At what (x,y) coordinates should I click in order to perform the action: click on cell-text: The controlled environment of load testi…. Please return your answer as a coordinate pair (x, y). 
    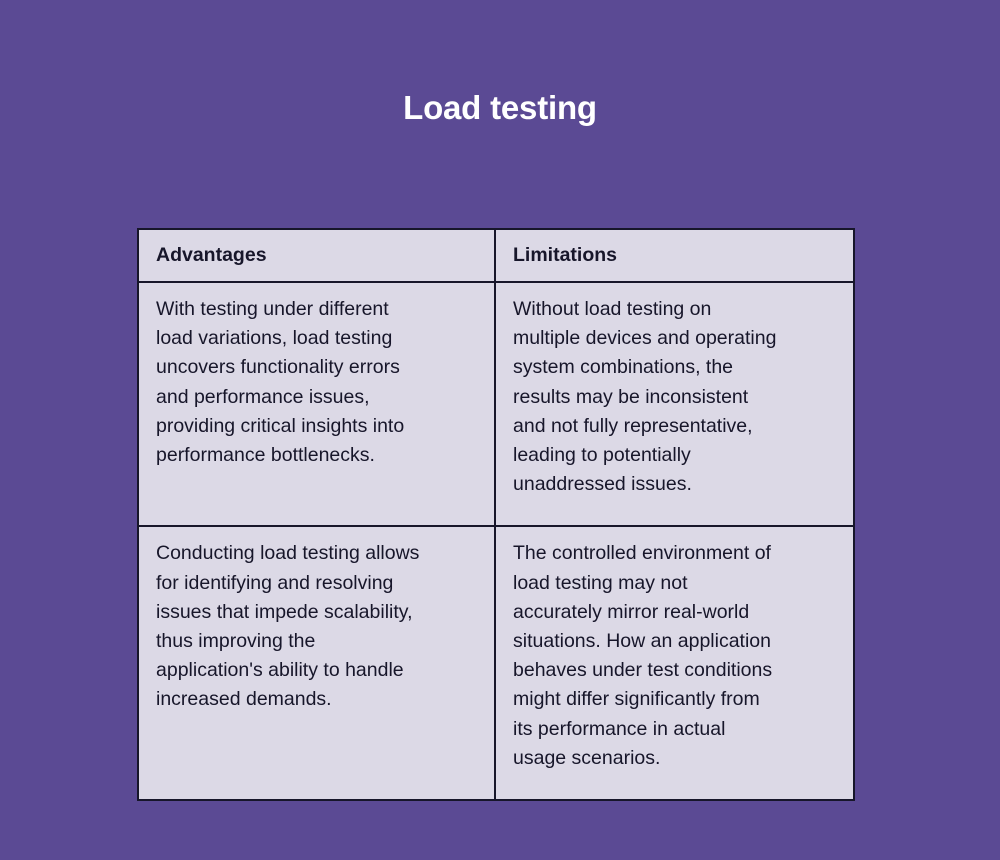
    Looking at the image, I should click on (643, 655).